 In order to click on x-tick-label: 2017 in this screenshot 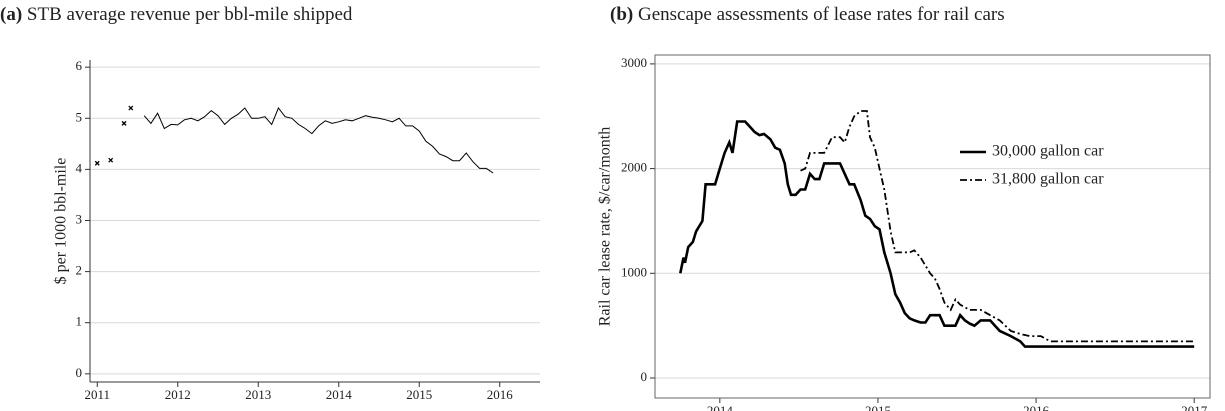, I will do `click(1194, 407)`.